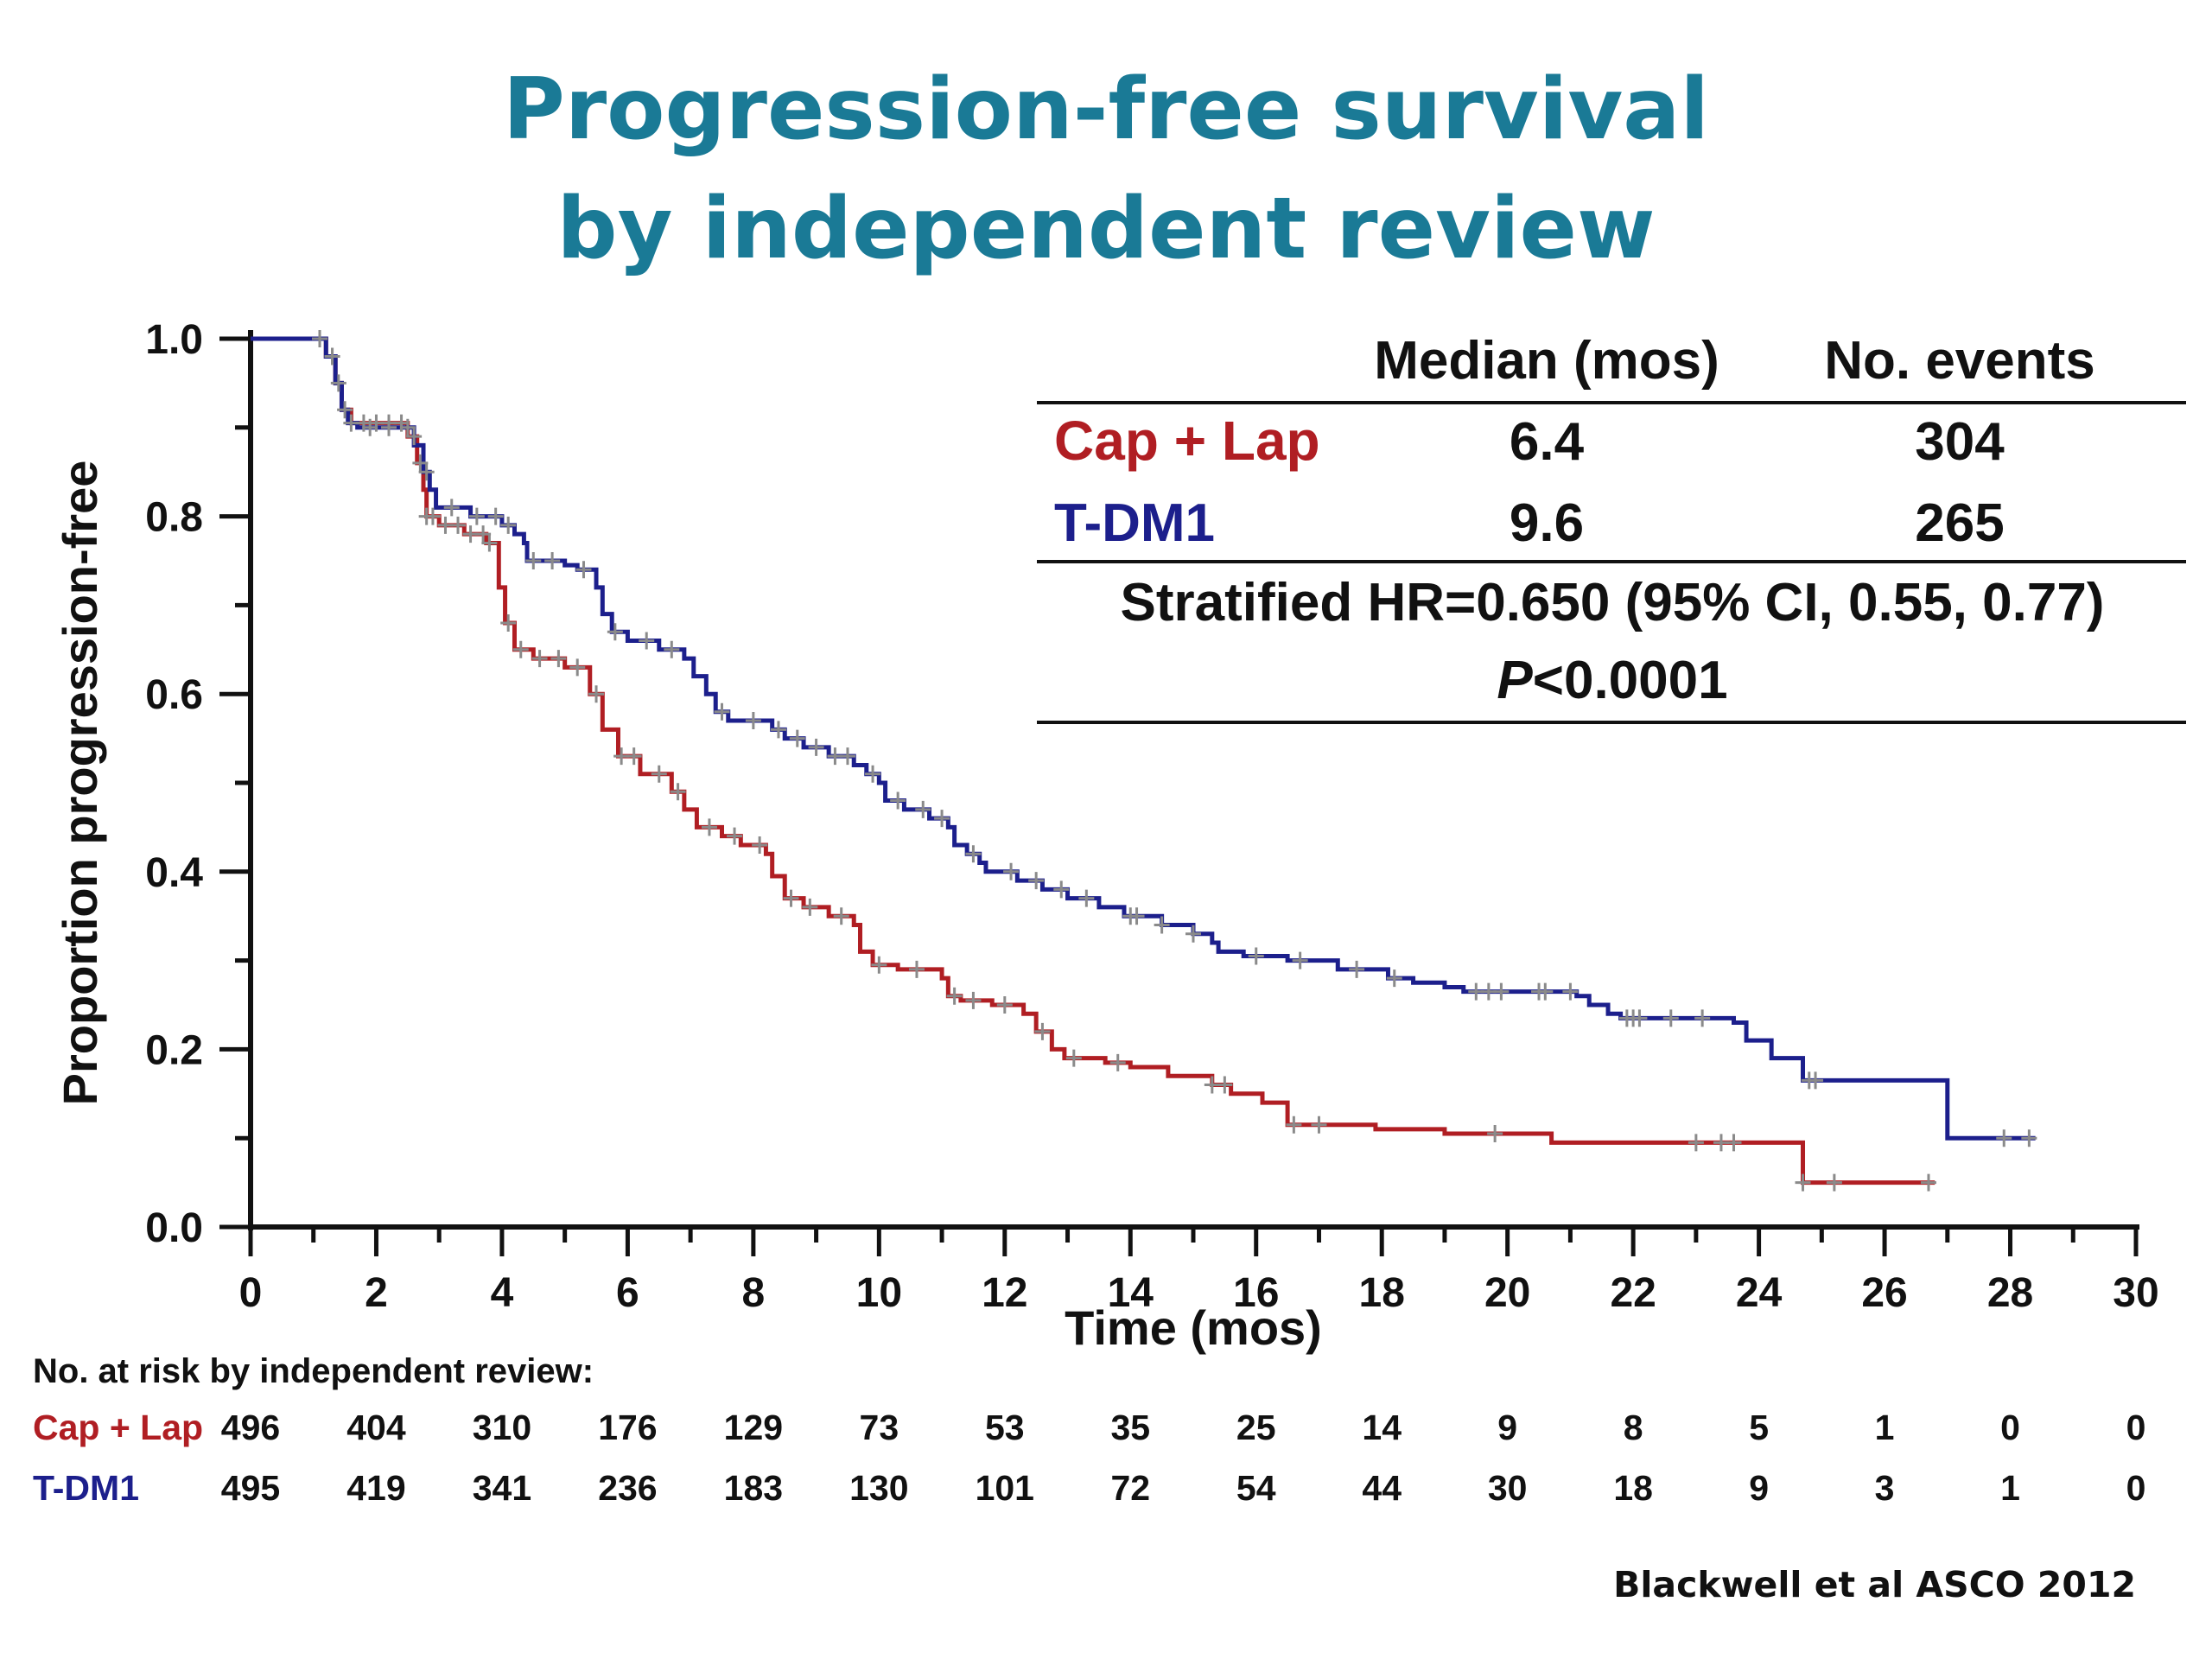 The width and height of the screenshot is (2212, 1659). Describe the element at coordinates (1546, 361) in the screenshot. I see `table-header-median: Median (mos)` at that location.